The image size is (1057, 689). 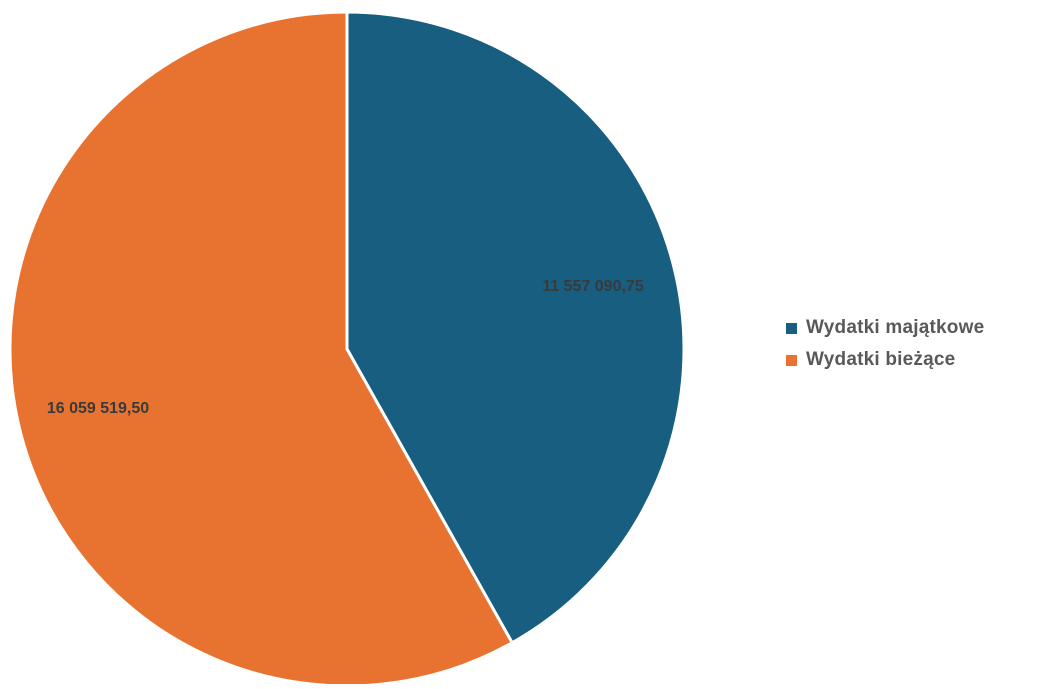 What do you see at coordinates (895, 327) in the screenshot?
I see `legend-label-wydatki-majatkowe: Wydatki majątkowe` at bounding box center [895, 327].